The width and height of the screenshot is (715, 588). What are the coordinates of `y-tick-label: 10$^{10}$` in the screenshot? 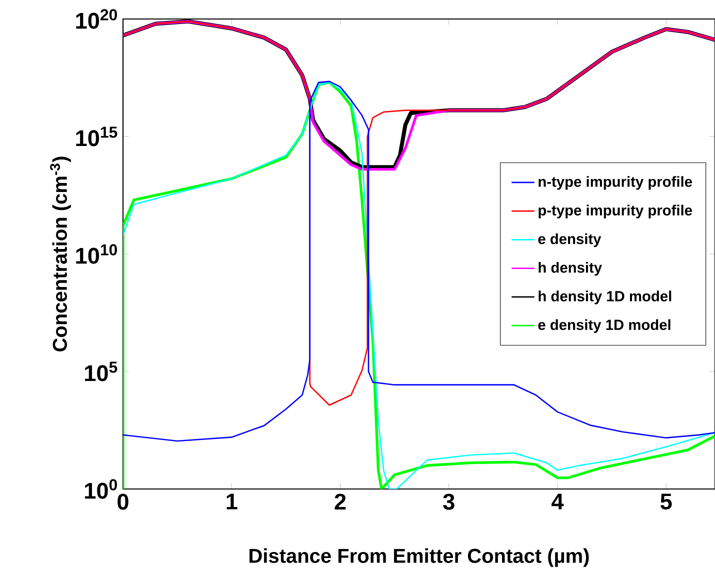 It's located at (96, 254).